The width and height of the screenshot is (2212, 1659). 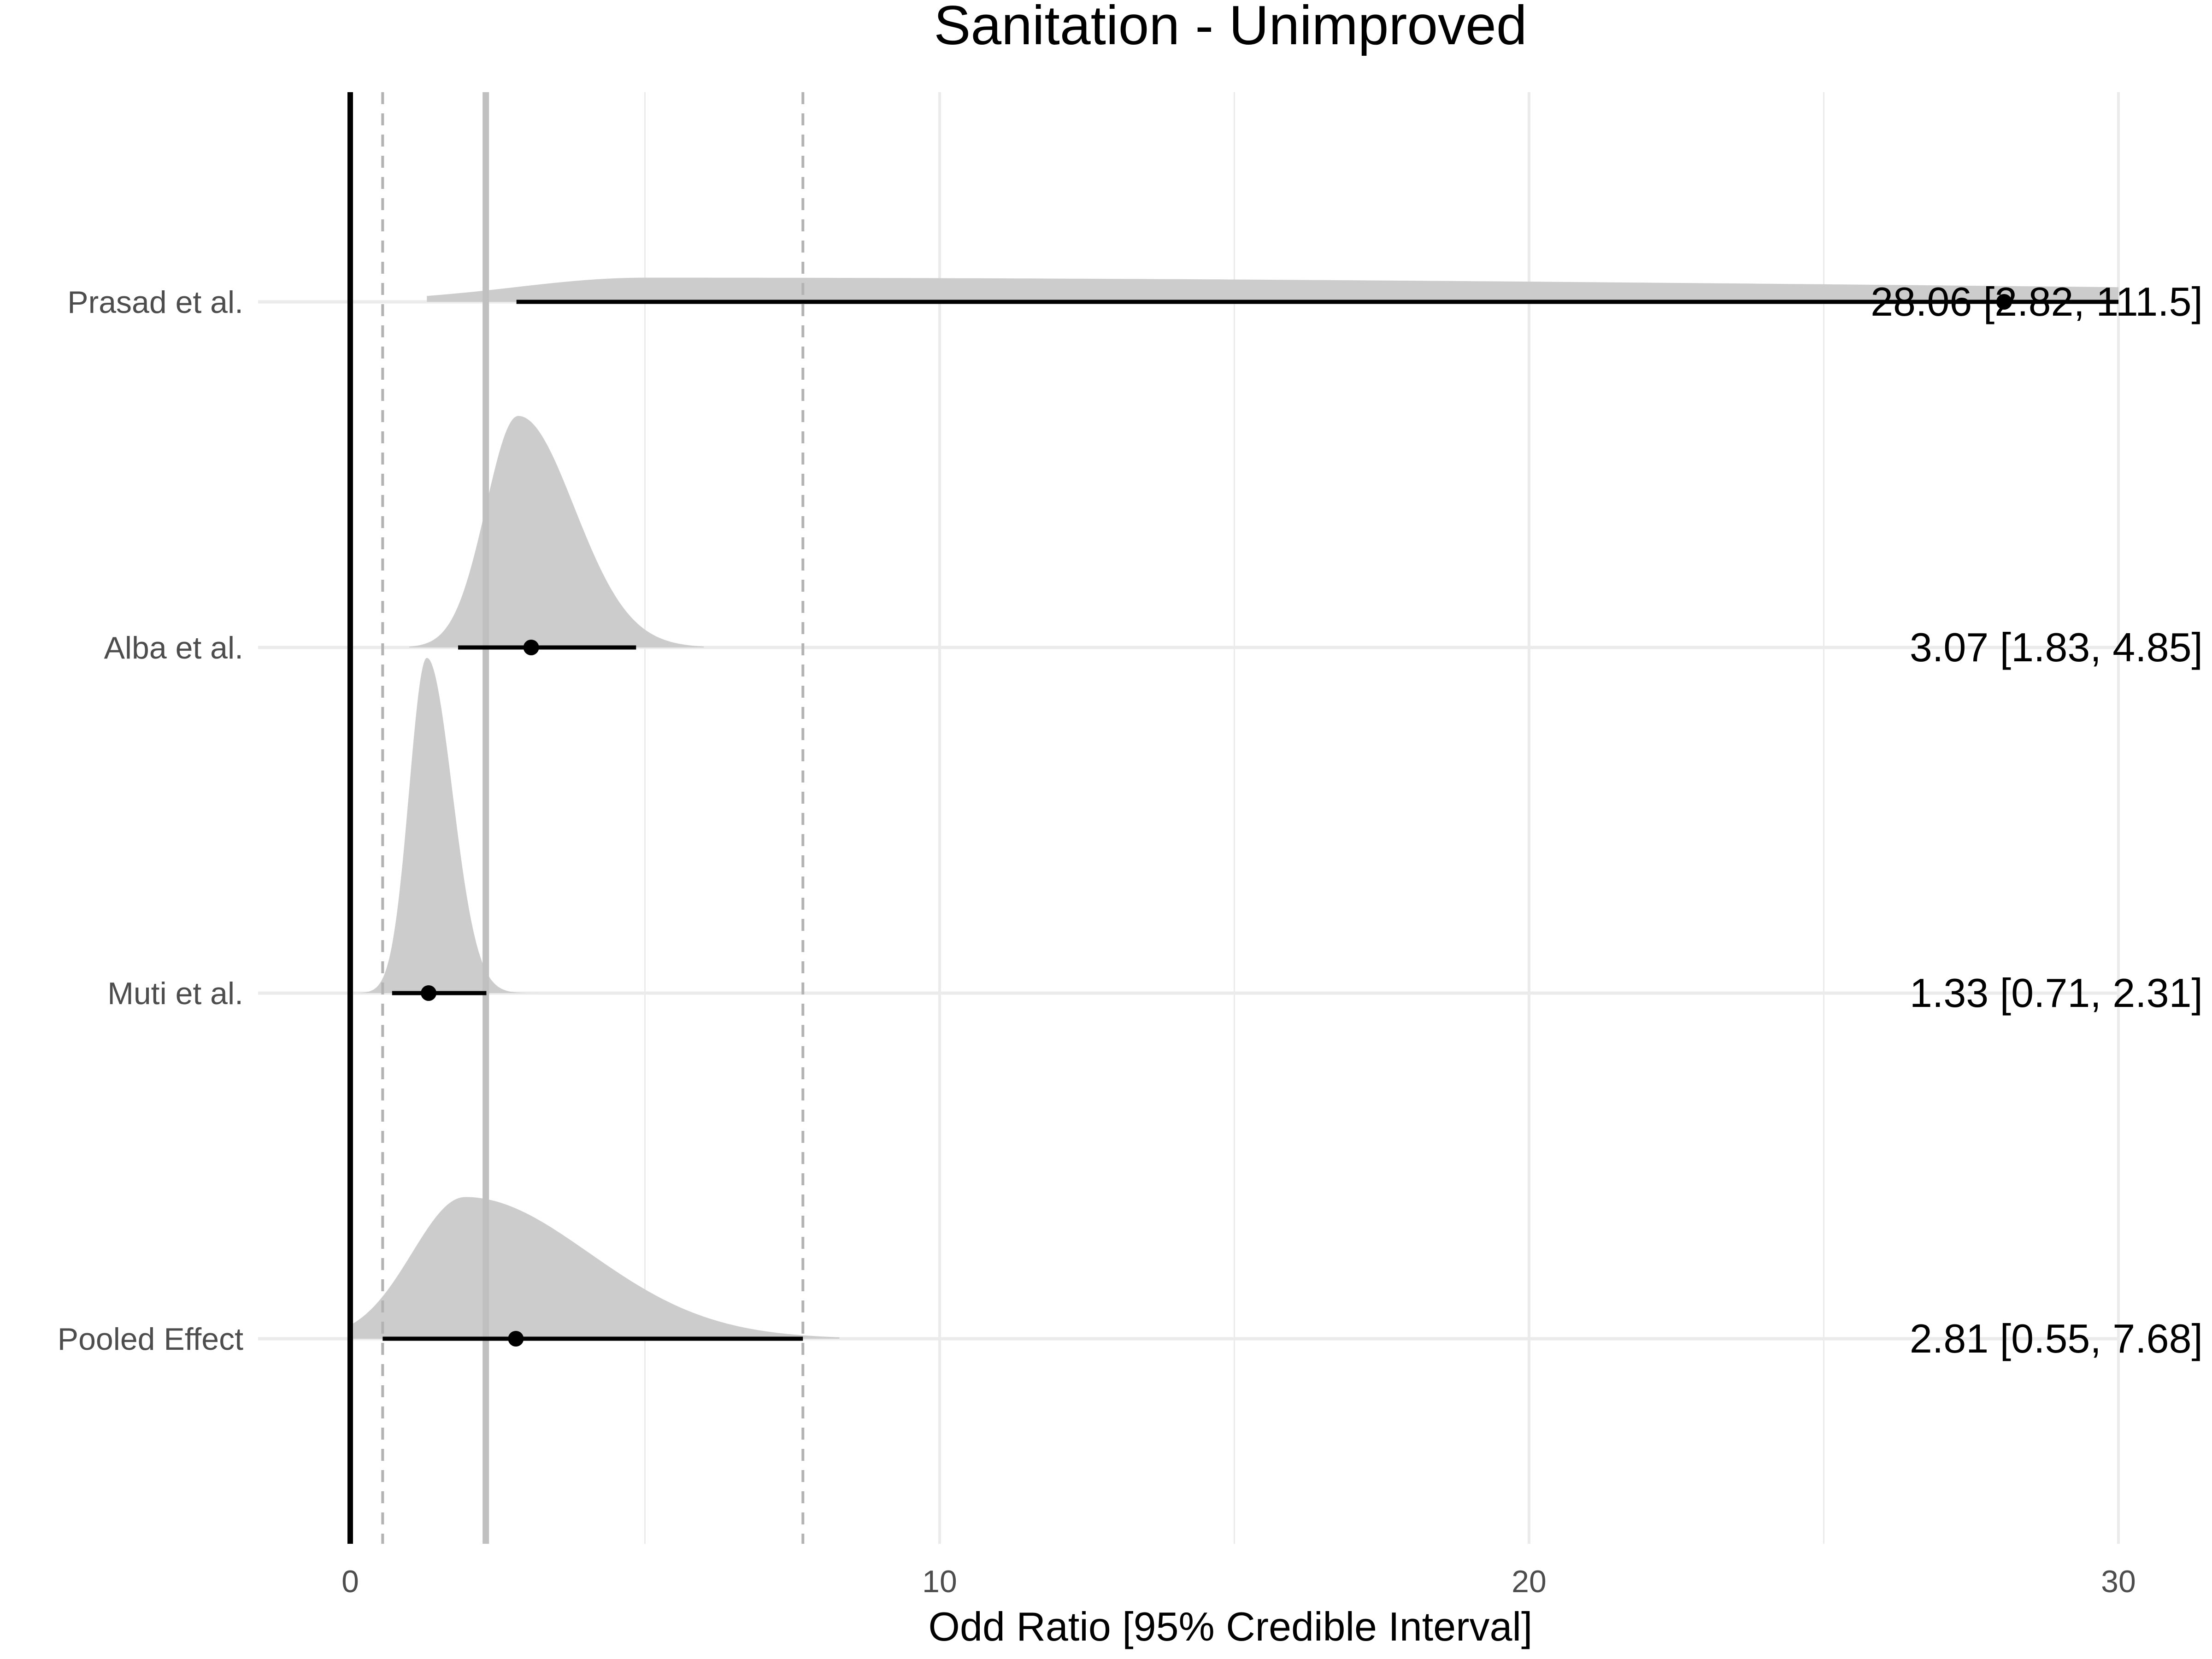 What do you see at coordinates (556, 531) in the screenshot?
I see `density-alba-et-al-` at bounding box center [556, 531].